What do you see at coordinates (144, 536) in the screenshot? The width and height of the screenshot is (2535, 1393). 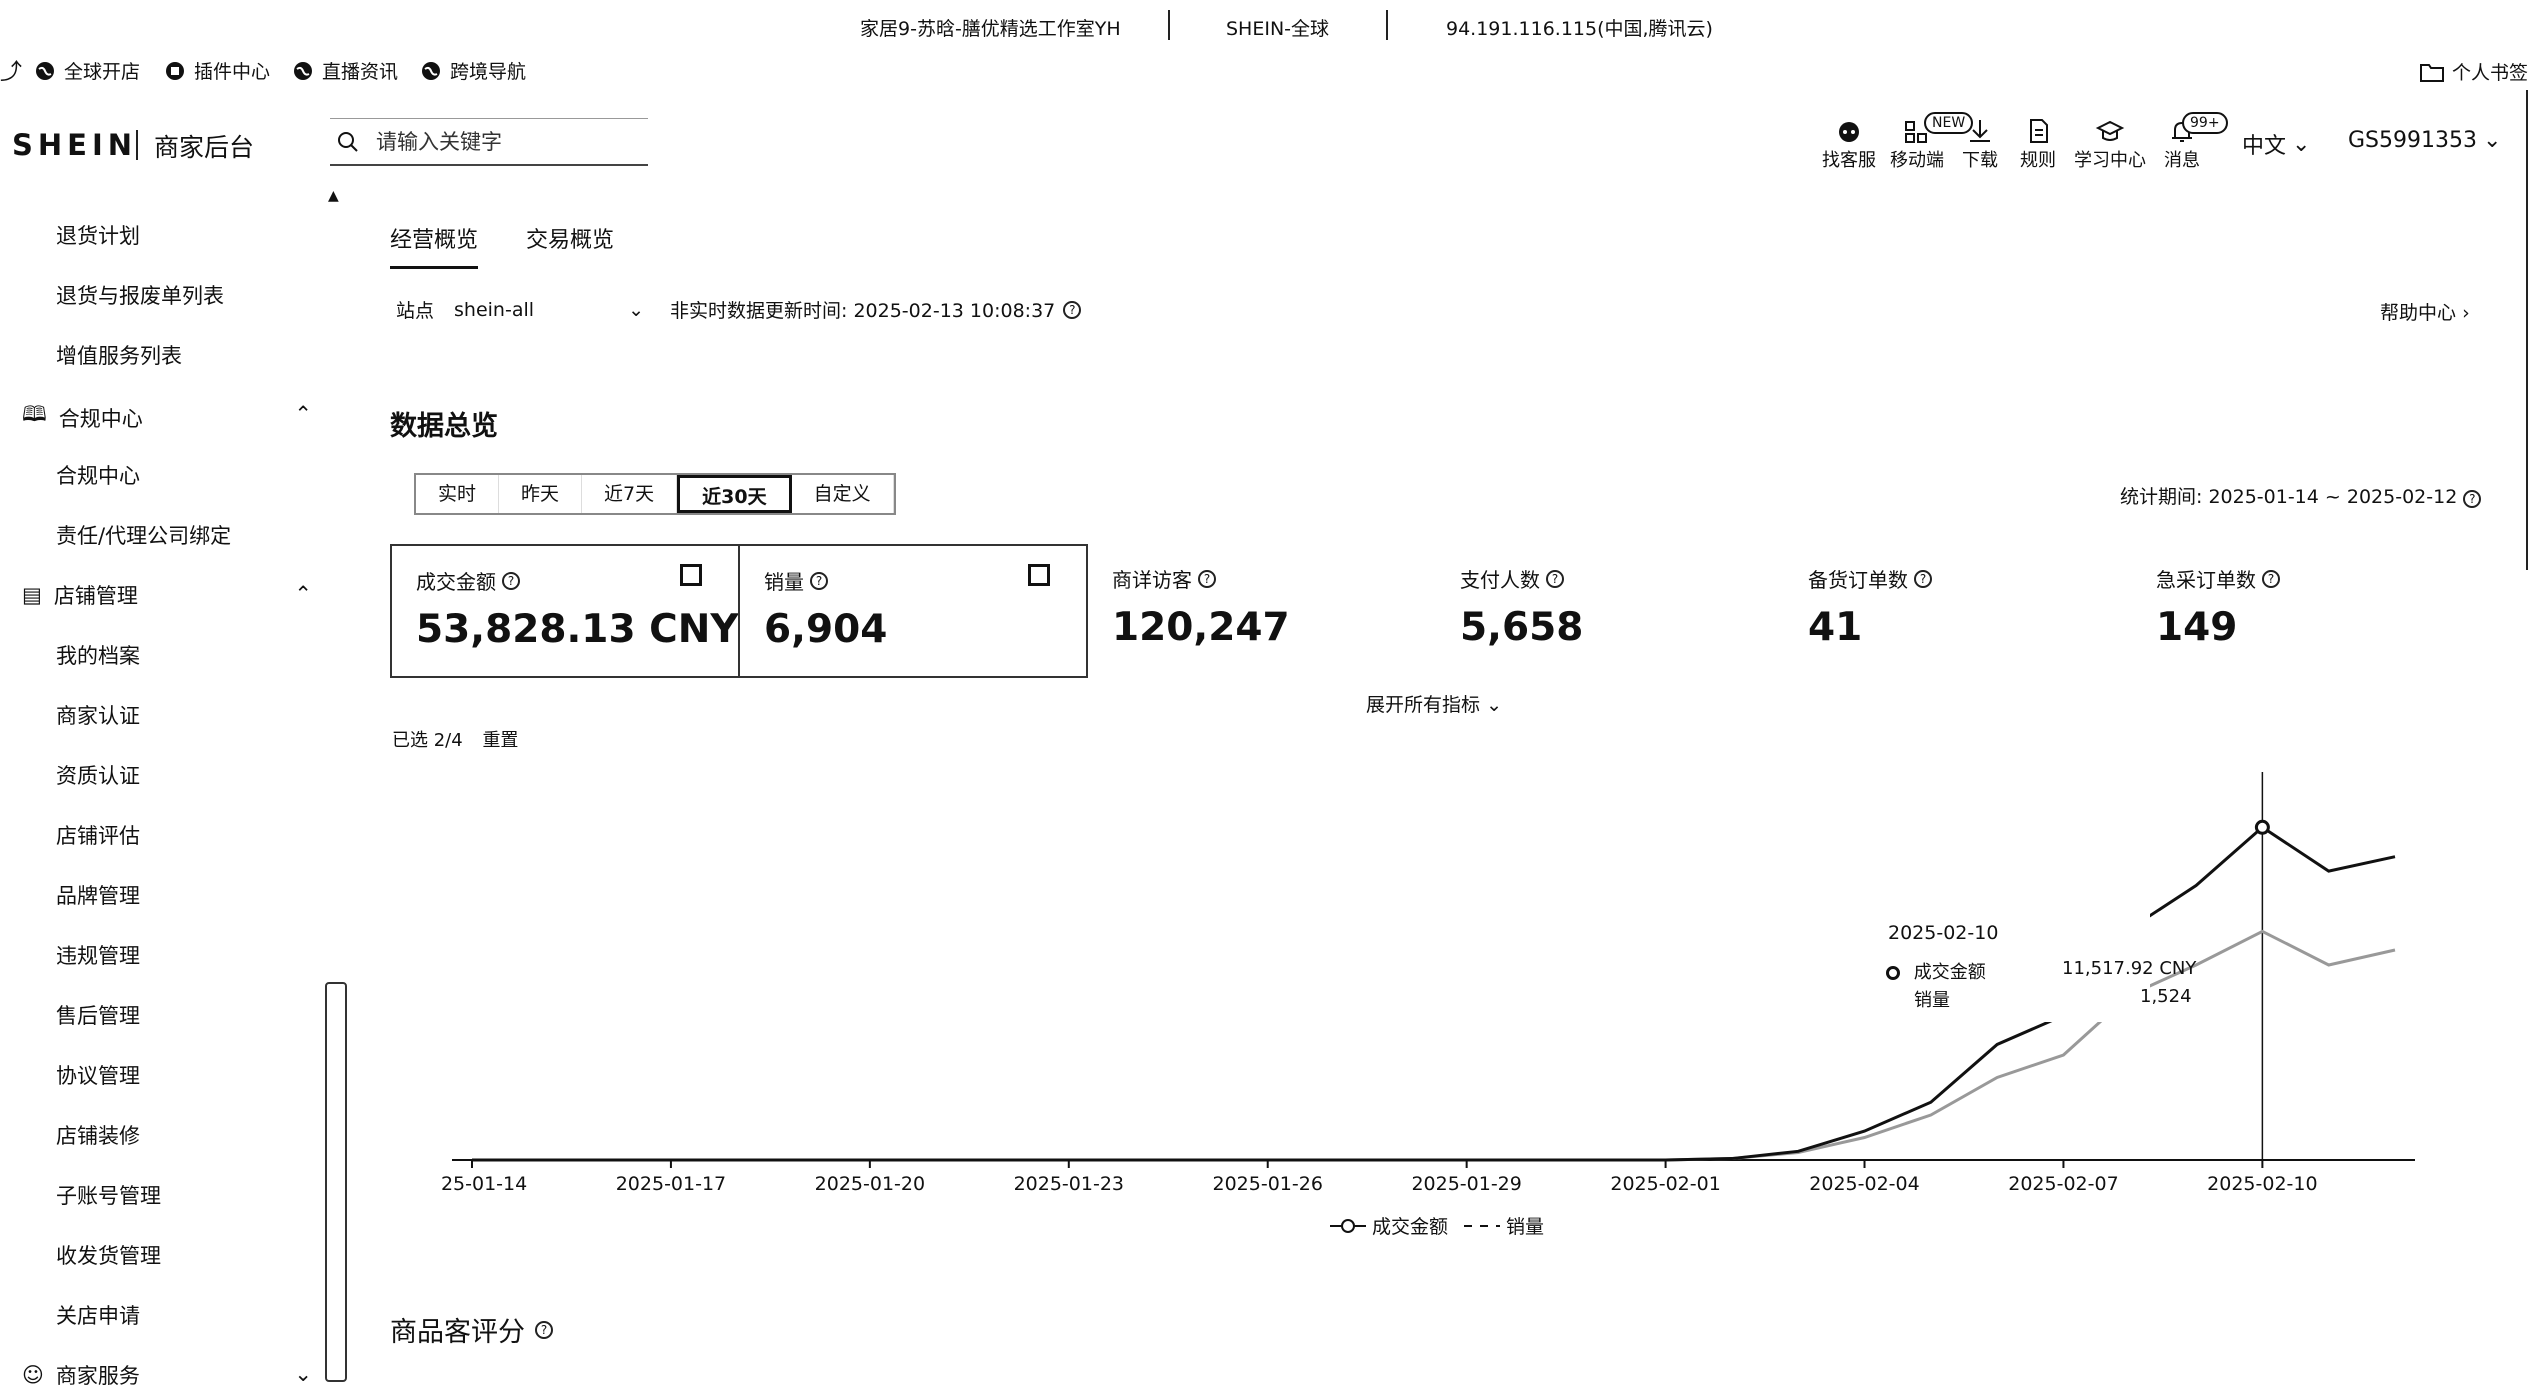 I see `sidebar-item-agent-binding: 责任/代理公司绑定` at bounding box center [144, 536].